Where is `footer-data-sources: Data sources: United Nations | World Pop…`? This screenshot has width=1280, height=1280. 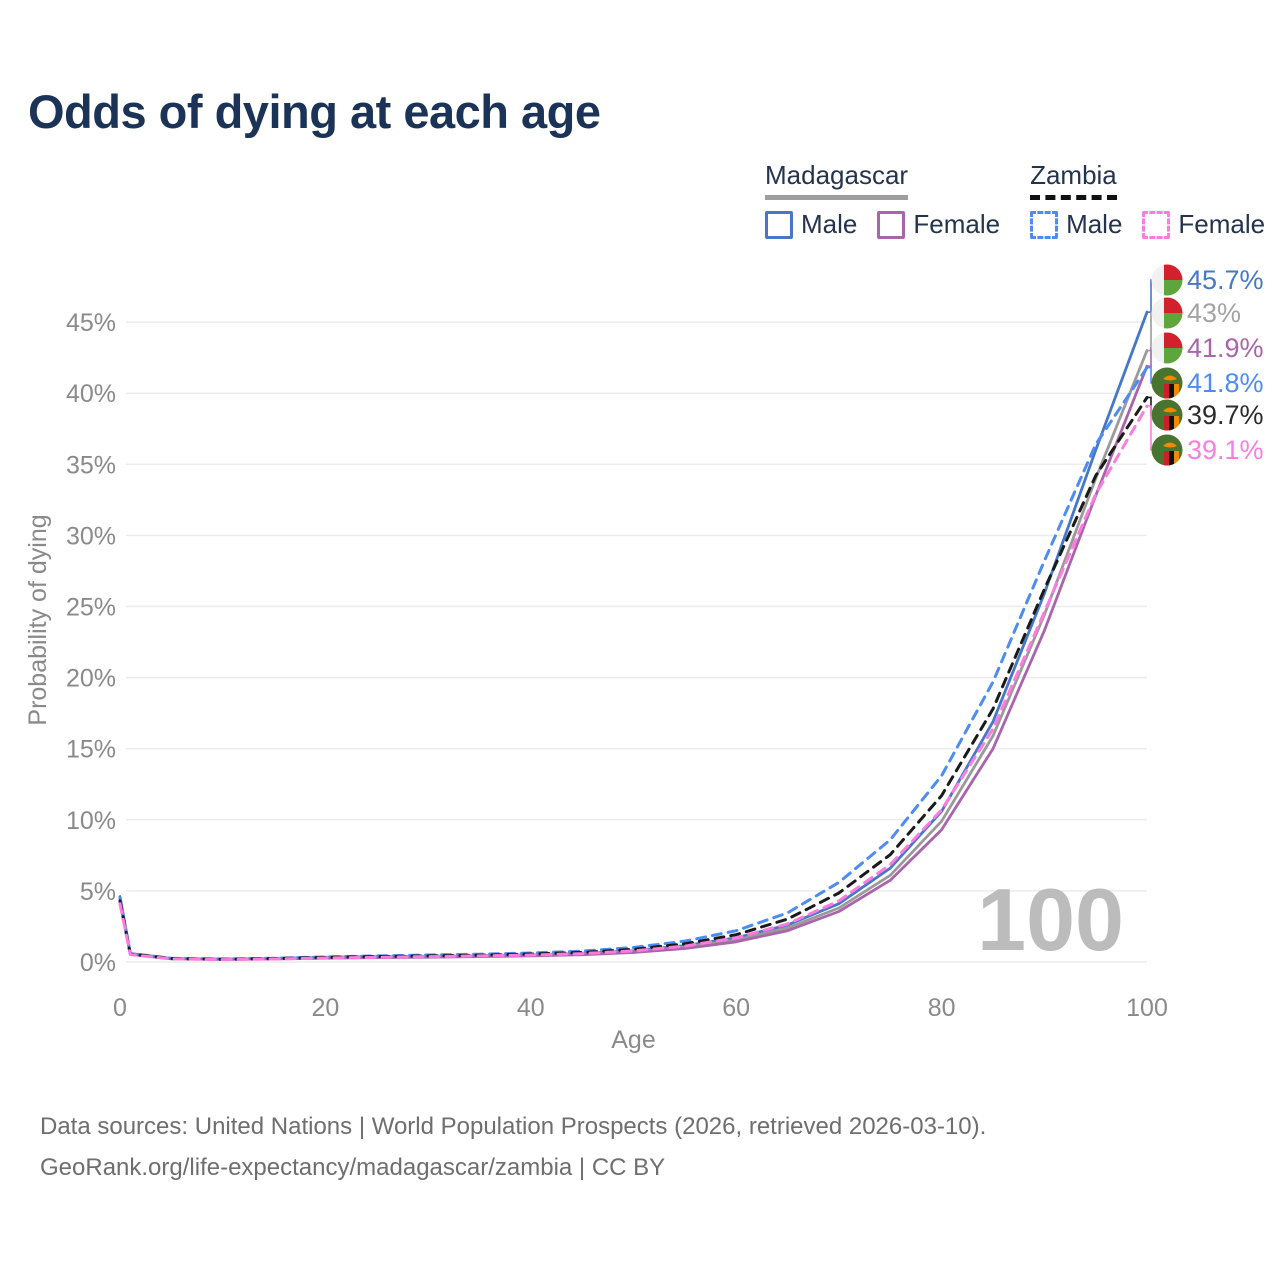 footer-data-sources: Data sources: United Nations | World Pop… is located at coordinates (513, 1126).